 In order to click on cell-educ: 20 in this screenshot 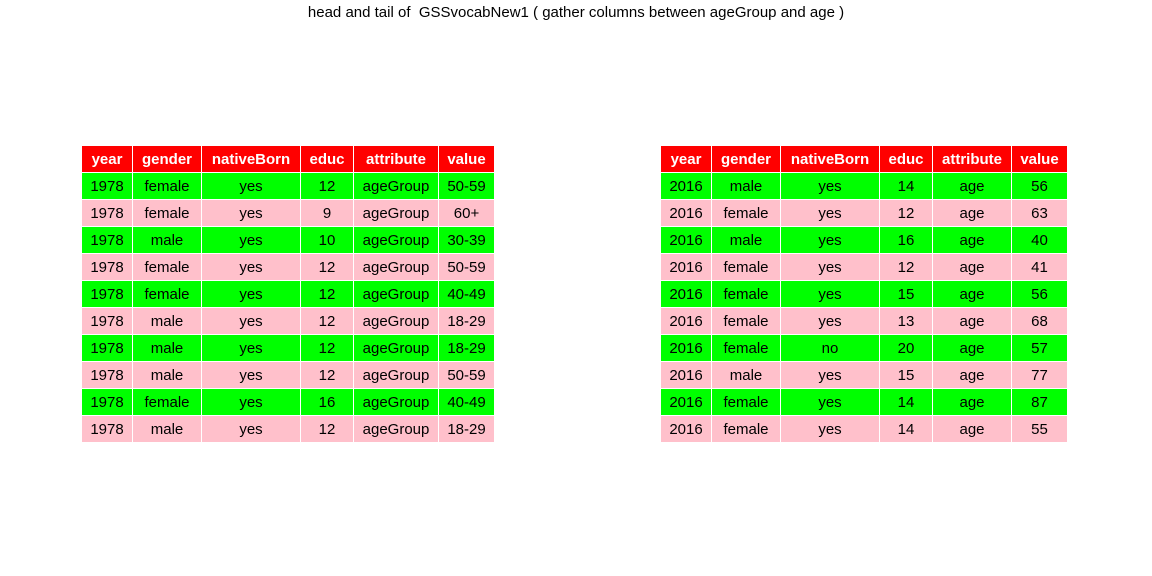, I will do `click(906, 348)`.